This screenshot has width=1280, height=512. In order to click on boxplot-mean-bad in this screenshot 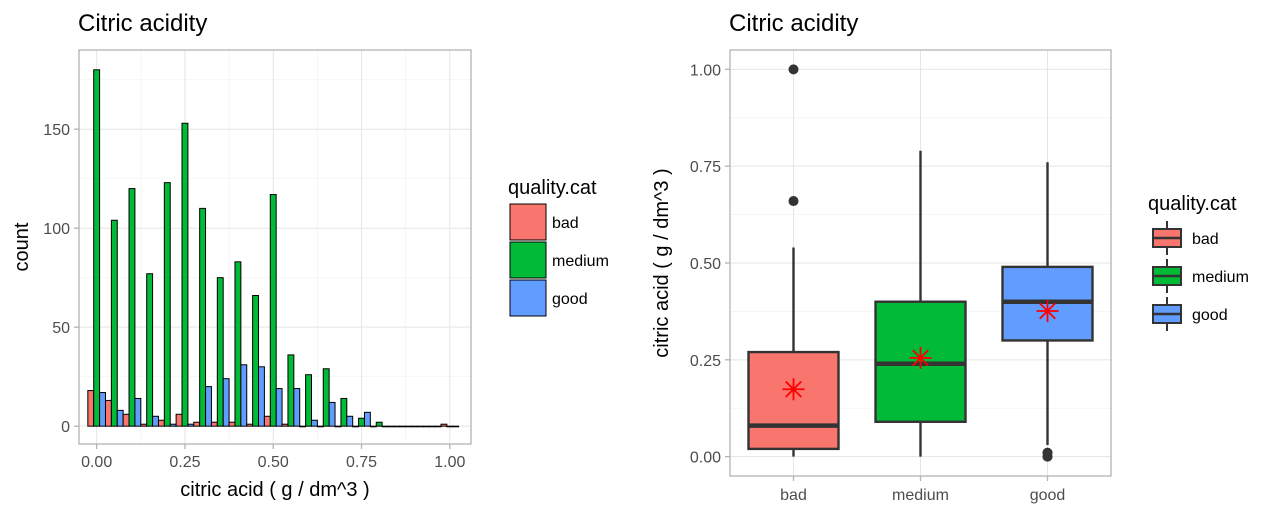, I will do `click(793, 389)`.